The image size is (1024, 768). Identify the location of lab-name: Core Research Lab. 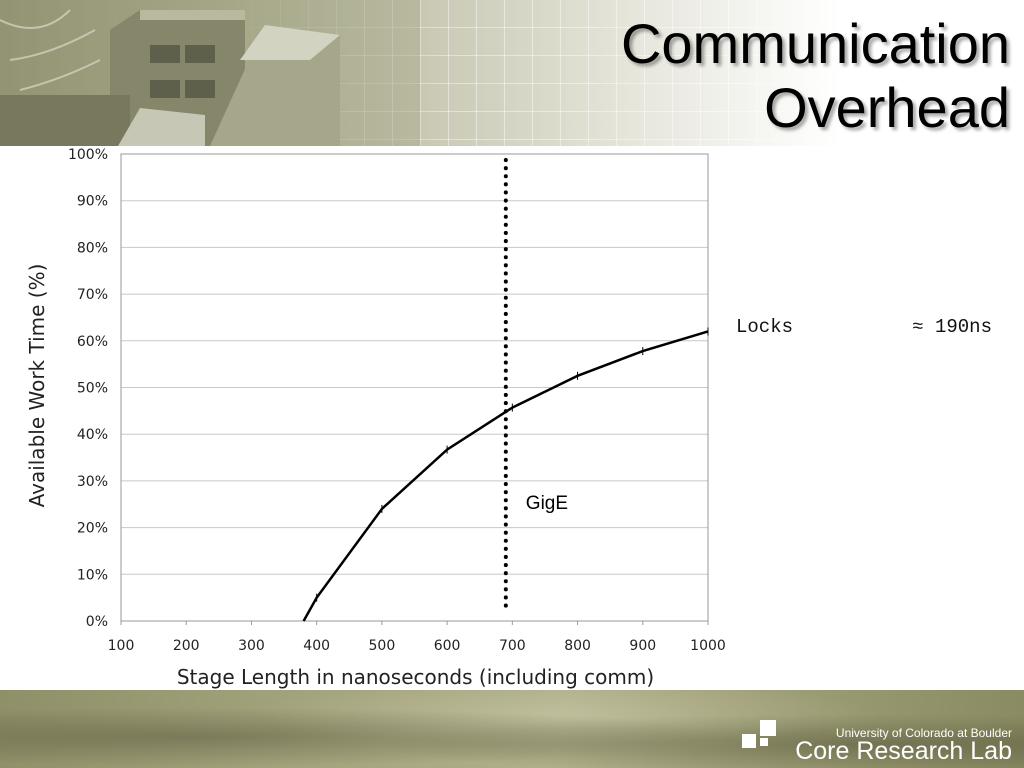
(903, 751).